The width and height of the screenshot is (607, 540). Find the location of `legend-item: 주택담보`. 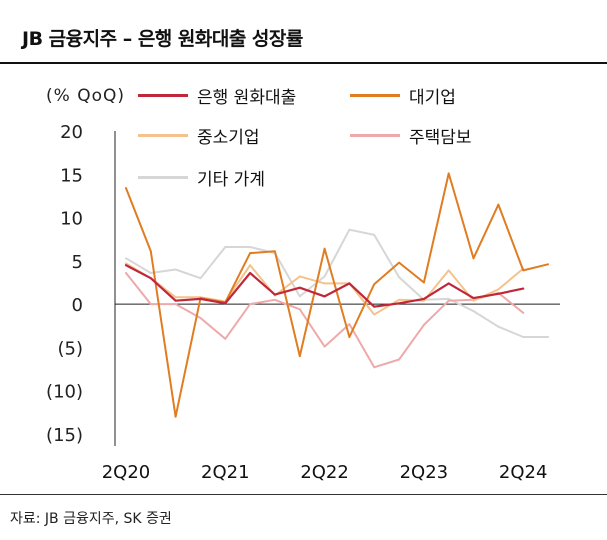

legend-item: 주택담보 is located at coordinates (411, 138).